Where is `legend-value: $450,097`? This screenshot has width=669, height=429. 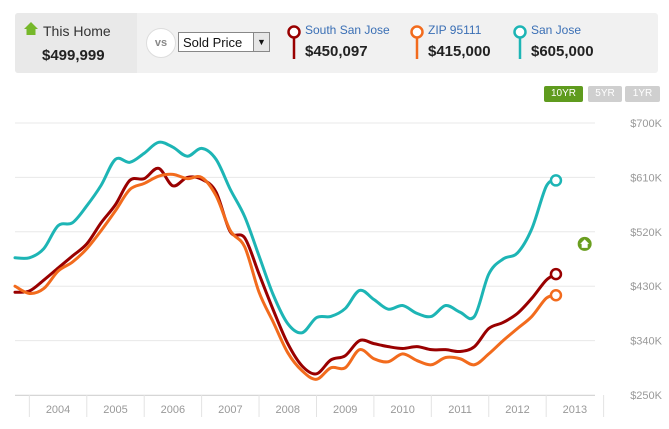 legend-value: $450,097 is located at coordinates (336, 51).